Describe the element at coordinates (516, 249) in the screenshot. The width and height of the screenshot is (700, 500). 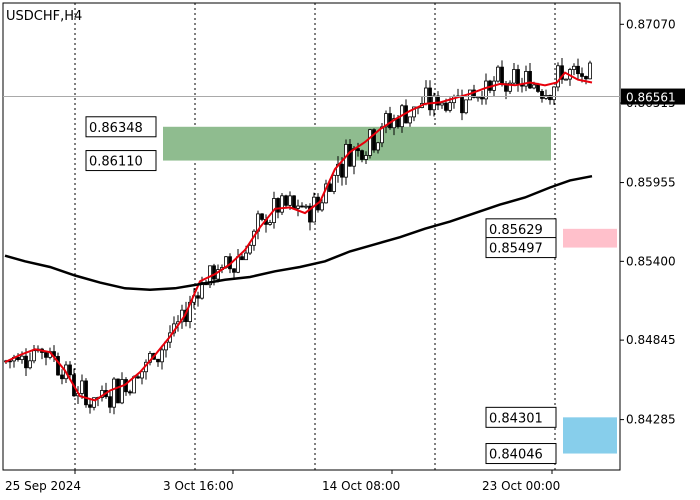
I see `zone-lower-label: 0.85497` at that location.